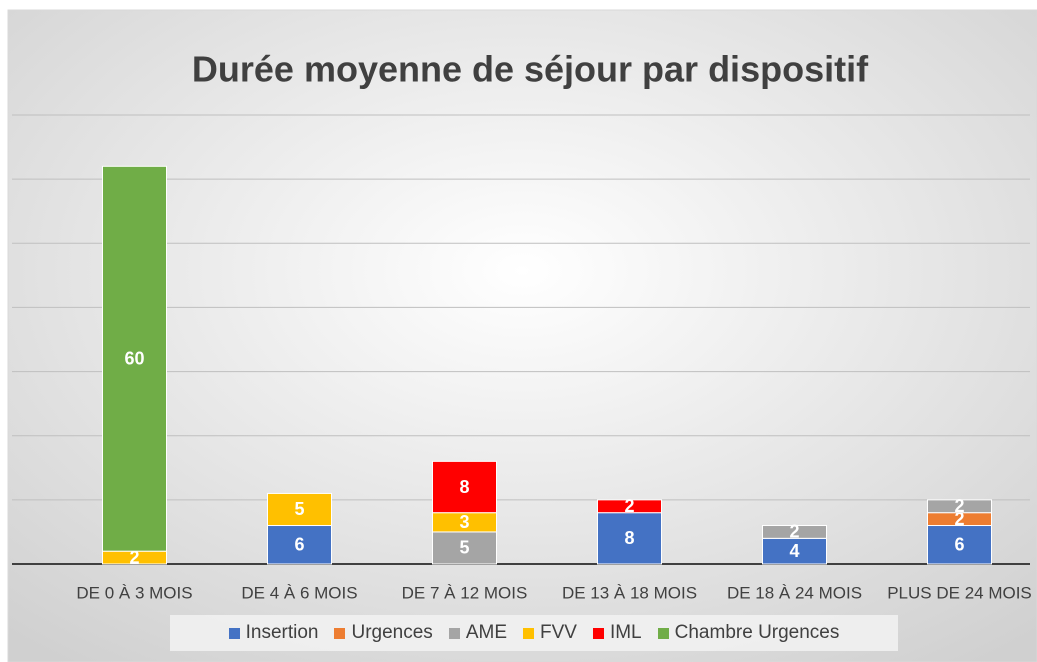 Image resolution: width=1037 pixels, height=662 pixels. What do you see at coordinates (757, 632) in the screenshot?
I see `legend-label: Chambre Urgences` at bounding box center [757, 632].